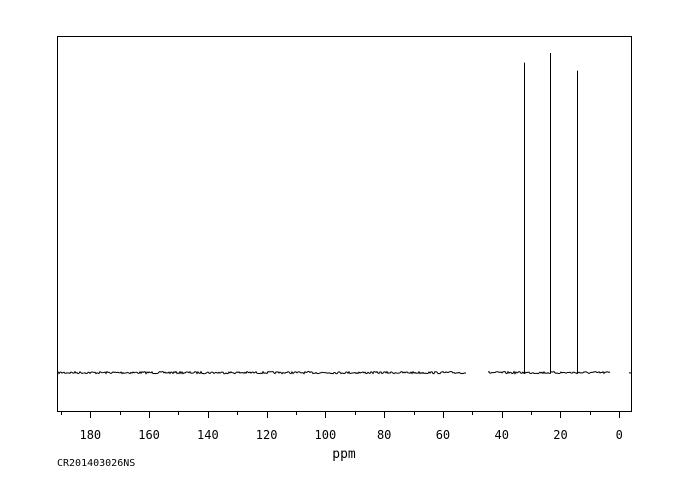  What do you see at coordinates (551, 213) in the screenshot?
I see `spectrum-peaks` at bounding box center [551, 213].